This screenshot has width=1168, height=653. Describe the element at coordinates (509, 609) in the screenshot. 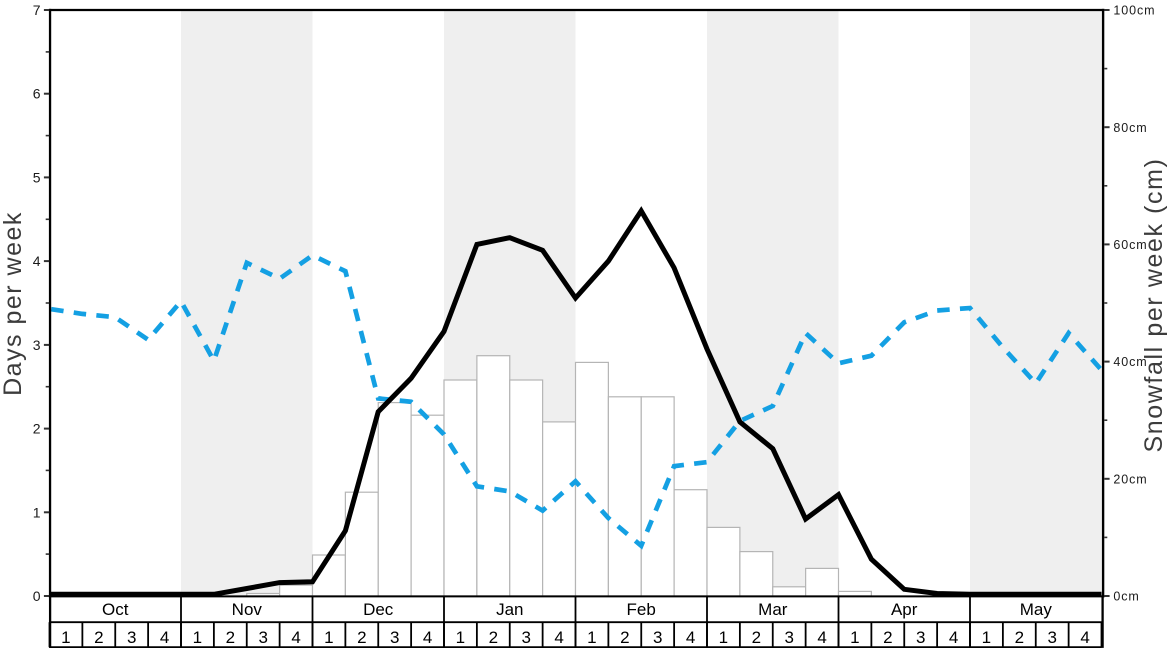

I see `svg-text: Jan` at that location.